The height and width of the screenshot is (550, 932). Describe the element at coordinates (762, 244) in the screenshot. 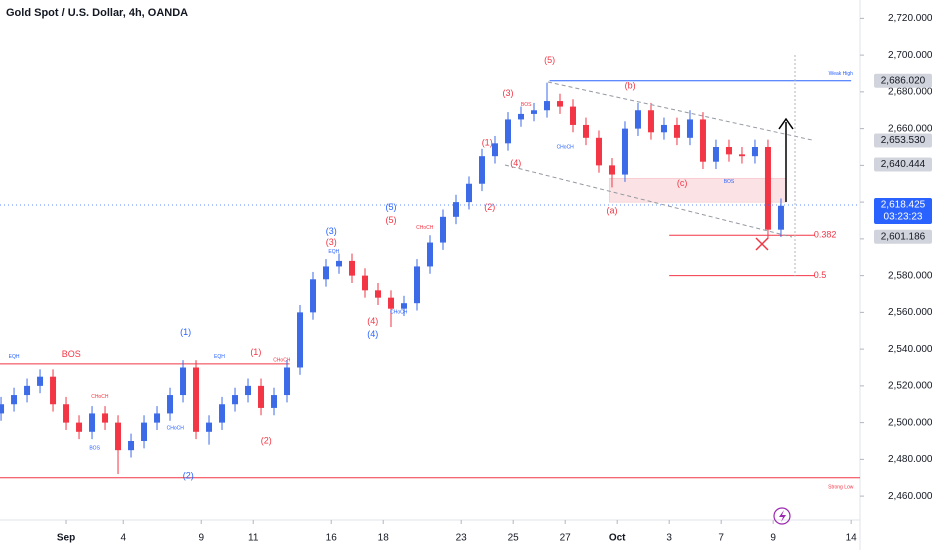

I see `x-mark` at that location.